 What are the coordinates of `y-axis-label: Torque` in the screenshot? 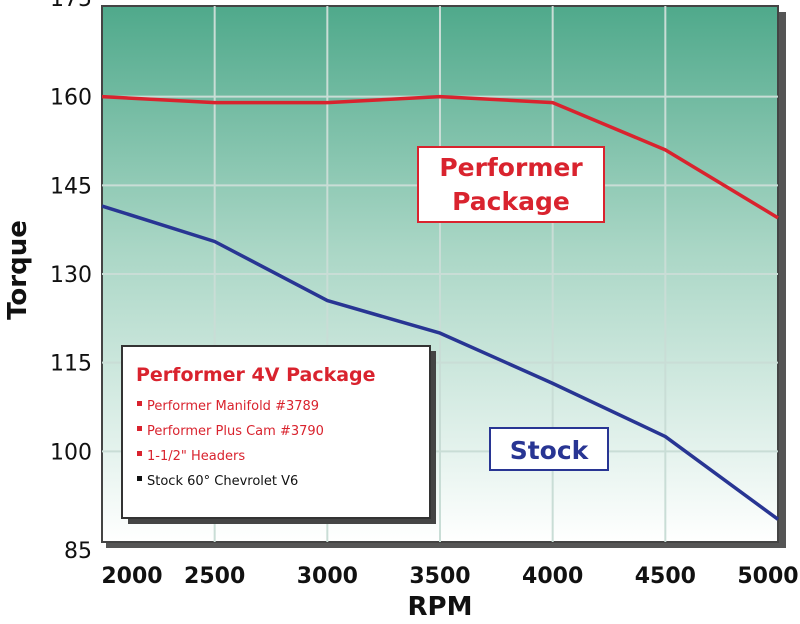 It's located at (18, 270).